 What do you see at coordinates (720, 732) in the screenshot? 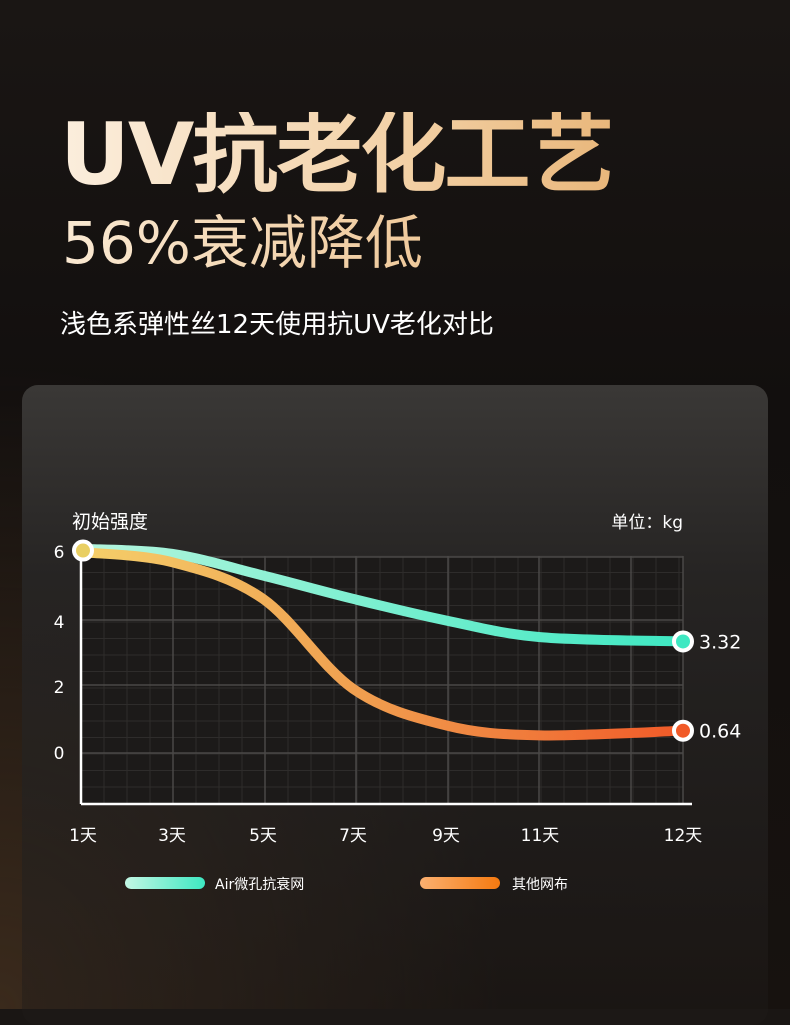
I see `end-value-label: 0.64` at bounding box center [720, 732].